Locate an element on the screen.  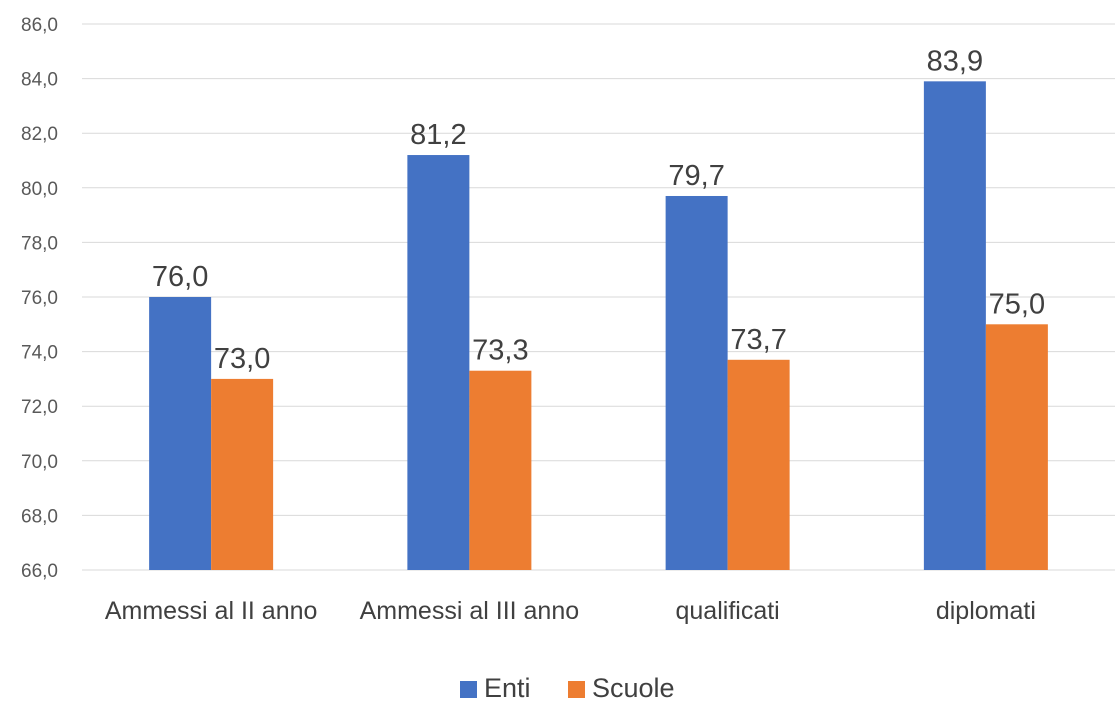
legend-label-scuole: Scuole is located at coordinates (633, 688).